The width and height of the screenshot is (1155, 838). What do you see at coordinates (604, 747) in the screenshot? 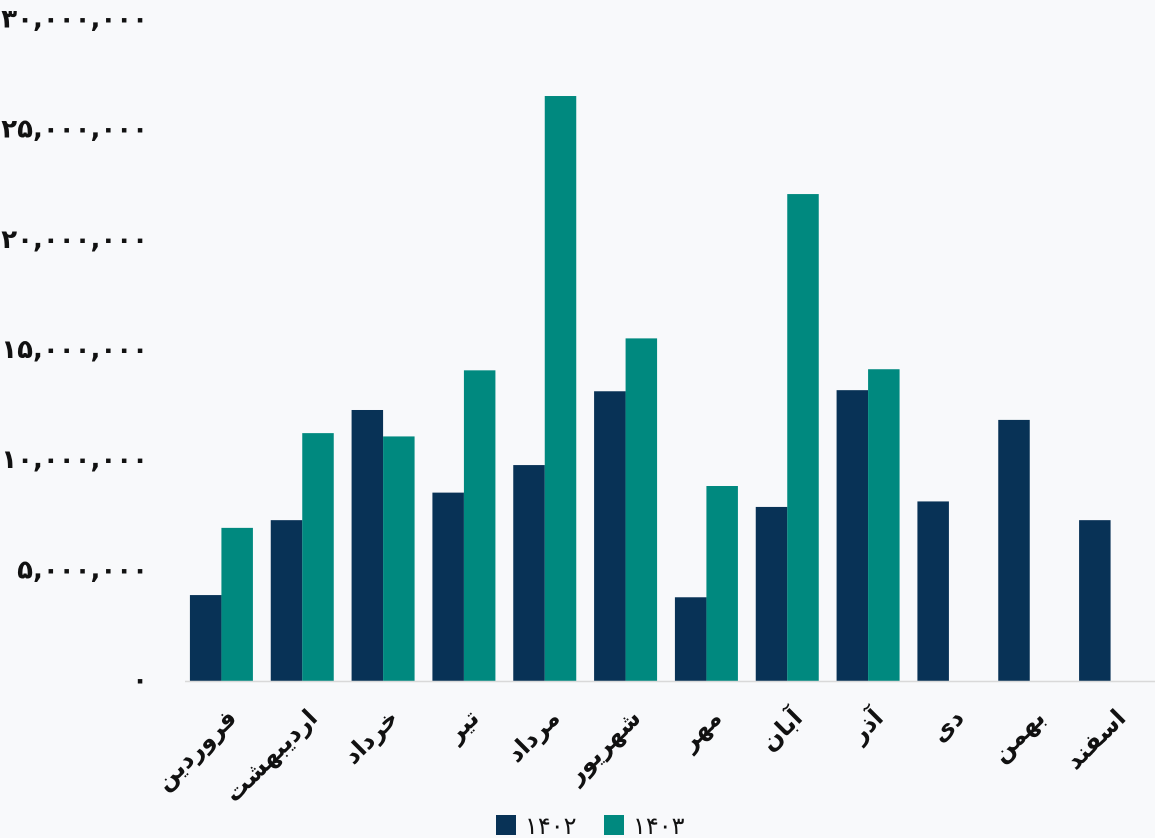
I see `x-tick-label: شهریور` at bounding box center [604, 747].